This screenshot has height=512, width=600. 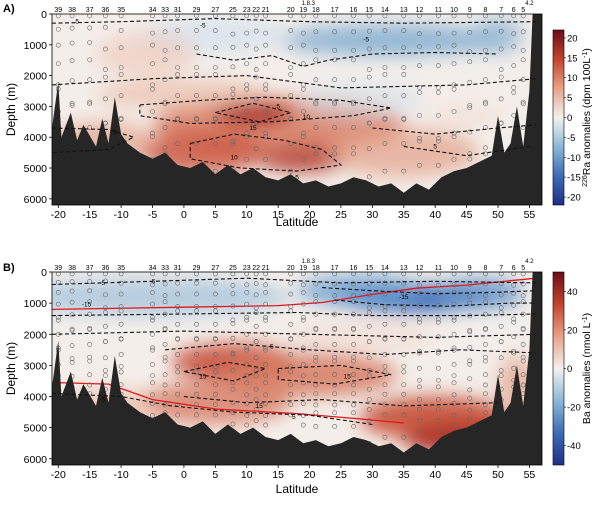 I want to click on station-label: 16, so click(x=354, y=10).